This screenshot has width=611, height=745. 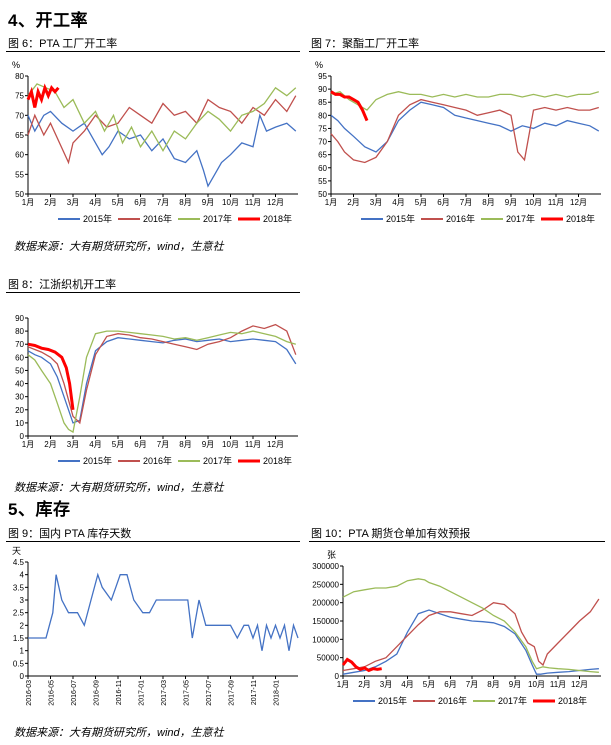 What do you see at coordinates (48, 20) in the screenshot?
I see `section-title-operating-rate: 4、开工率` at bounding box center [48, 20].